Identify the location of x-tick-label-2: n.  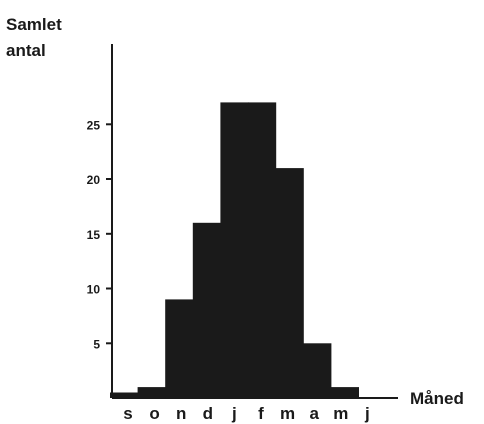
(181, 413).